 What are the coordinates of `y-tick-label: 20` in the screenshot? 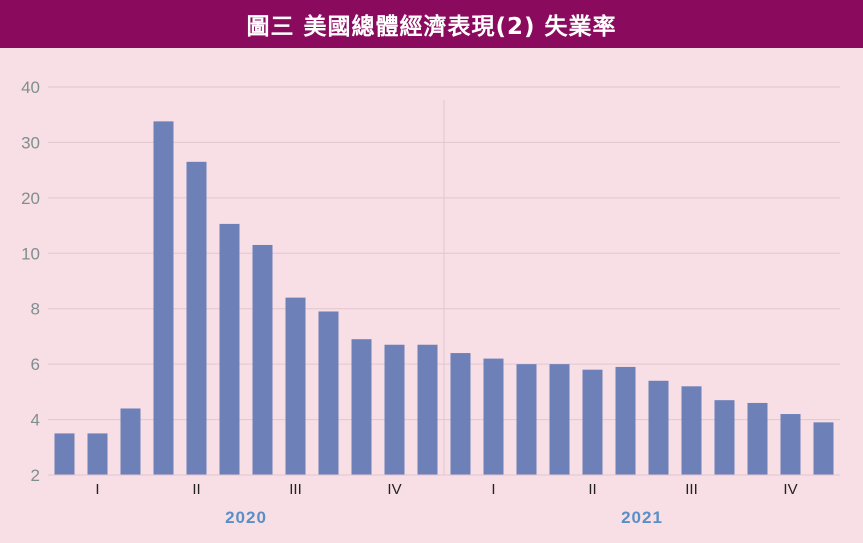 It's located at (30, 198).